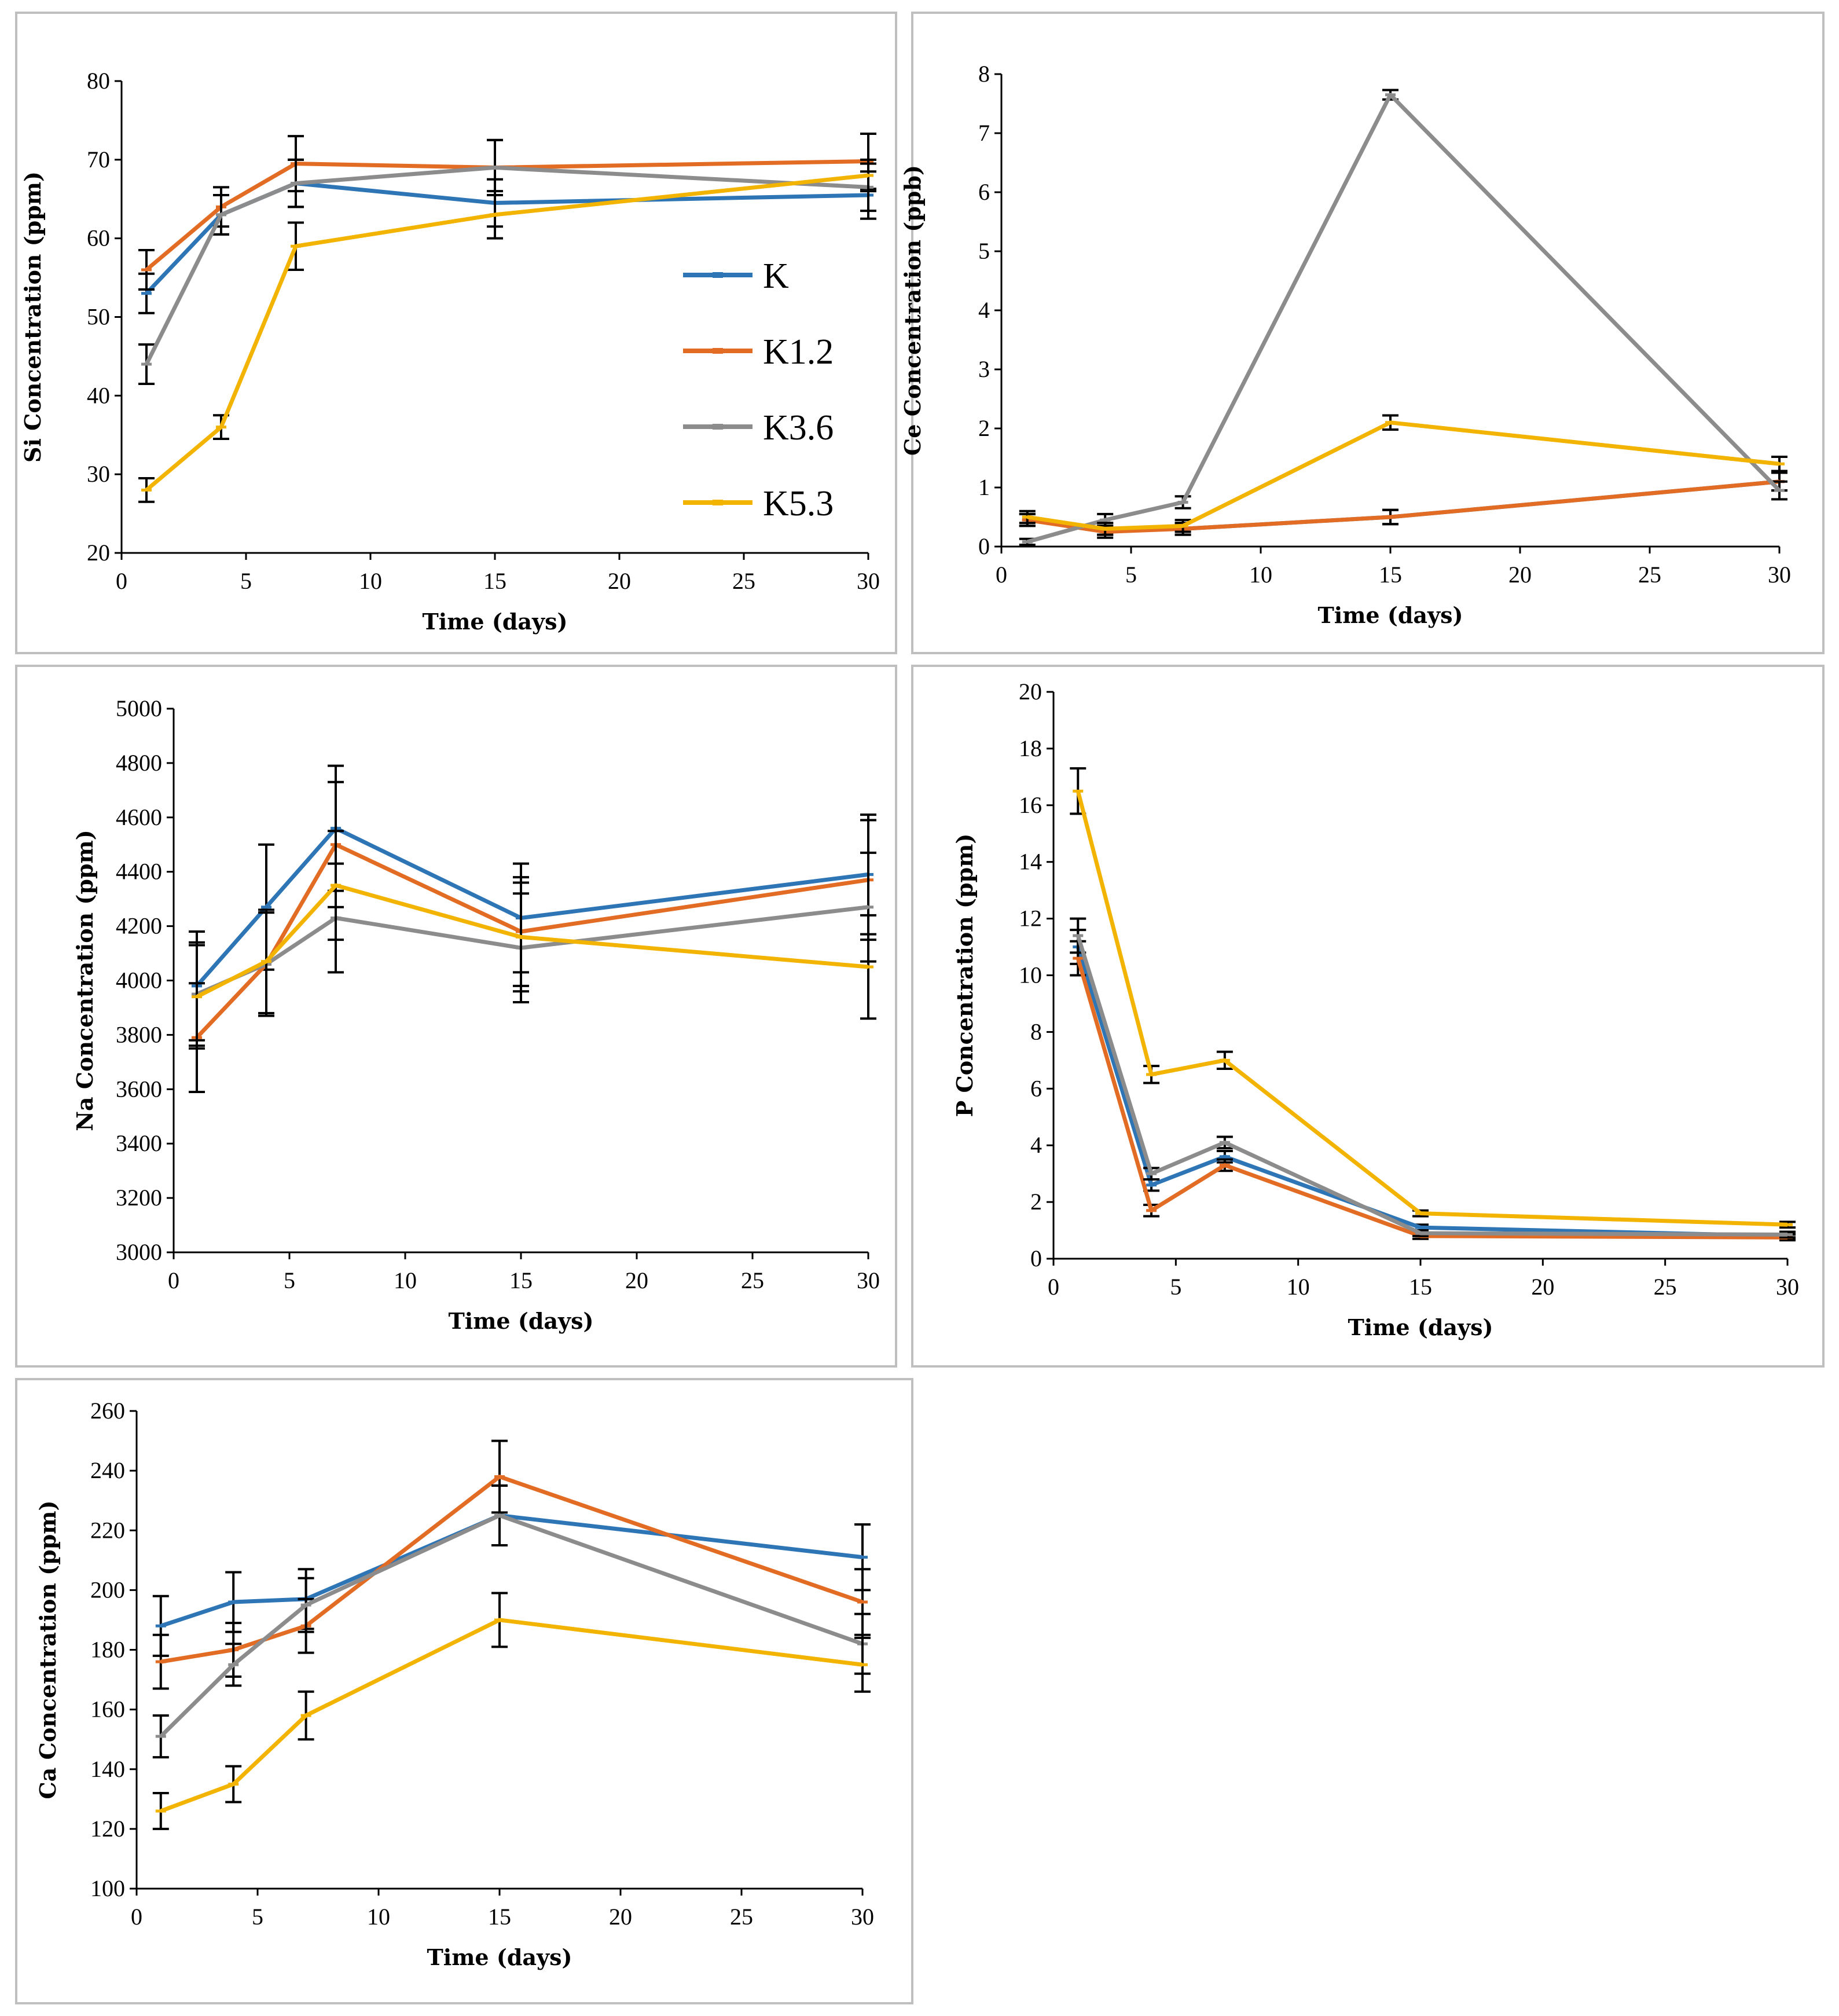 This screenshot has width=1839, height=2016. What do you see at coordinates (107, 1411) in the screenshot?
I see `y-tick-label-ca: 260` at bounding box center [107, 1411].